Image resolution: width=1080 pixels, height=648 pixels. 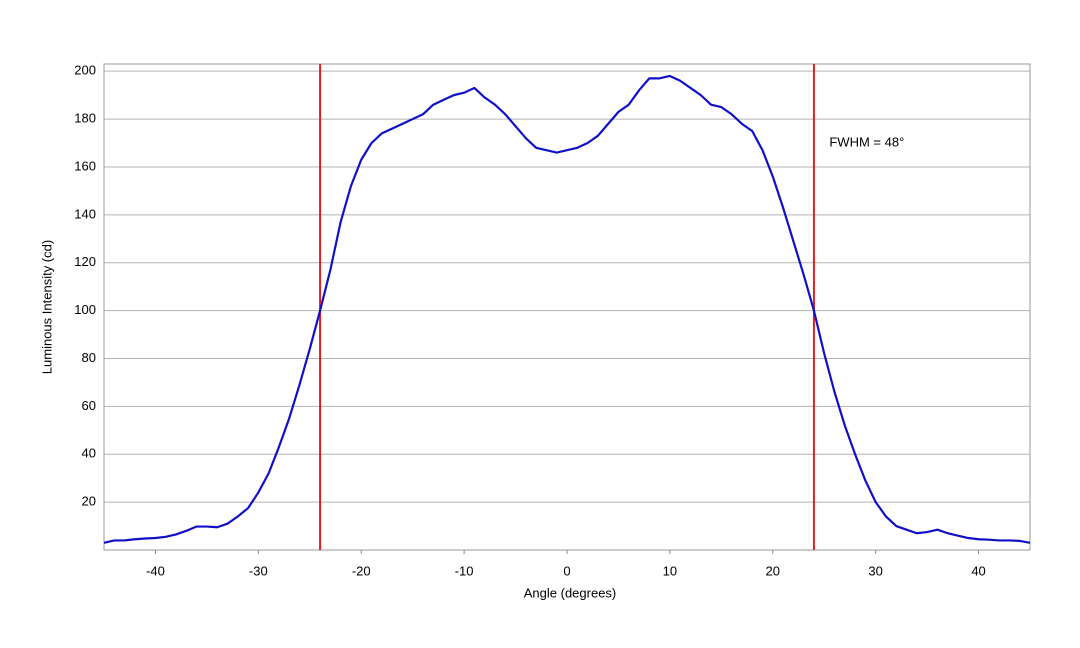 I want to click on y-axis-label: Luminous Intensity (cd), so click(x=46, y=307).